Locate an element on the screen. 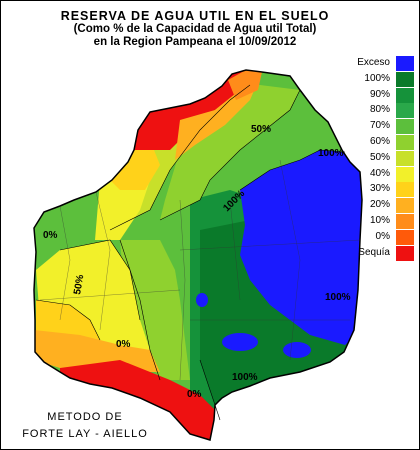 The image size is (420, 450). zone-excess-southeast is located at coordinates (297, 350).